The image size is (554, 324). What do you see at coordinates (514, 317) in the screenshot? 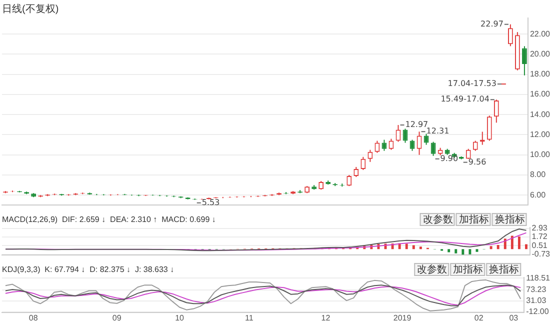
I see `x-tick-label: 03` at bounding box center [514, 317].